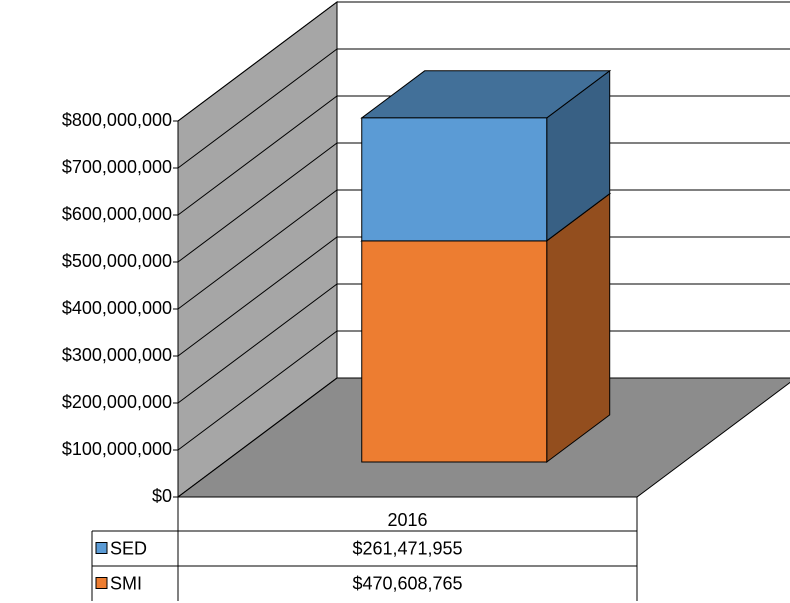  Describe the element at coordinates (117, 120) in the screenshot. I see `y-tick-label: $800,000,000` at that location.